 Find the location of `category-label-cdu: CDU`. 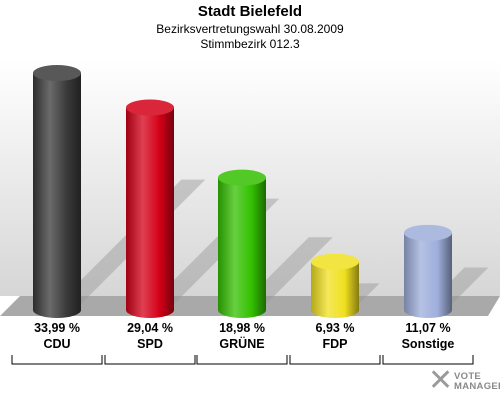

category-label-cdu: CDU is located at coordinates (57, 344).